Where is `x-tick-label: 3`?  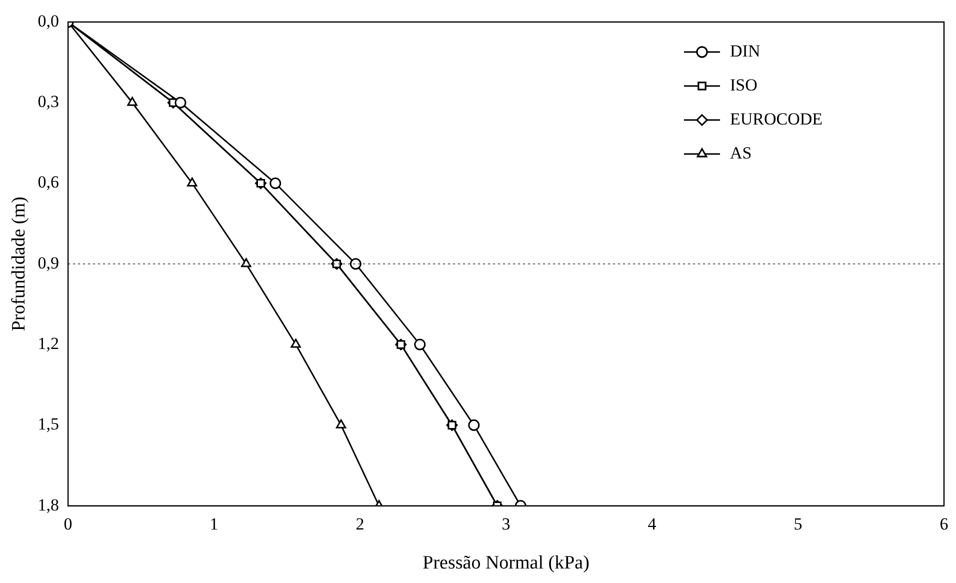
x-tick-label: 3 is located at coordinates (506, 524).